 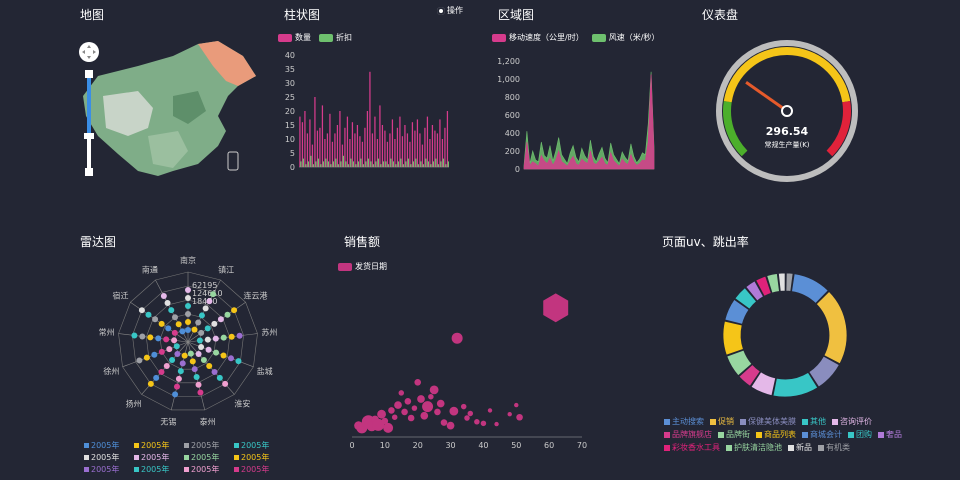 I want to click on legend-item: 团购, so click(x=860, y=434).